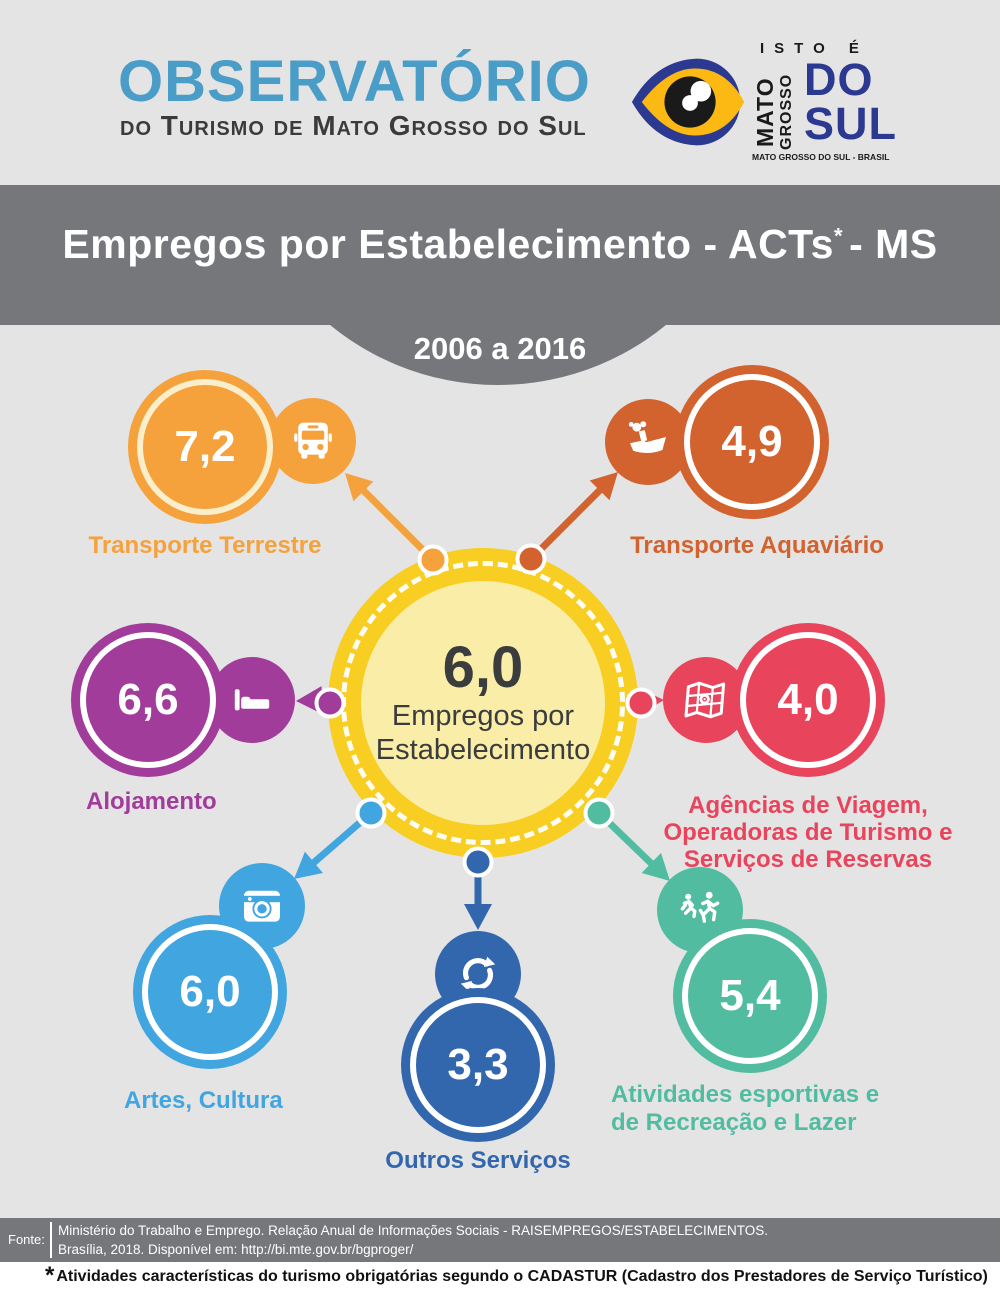 The image size is (1000, 1291). I want to click on node-value: 4,9, so click(752, 441).